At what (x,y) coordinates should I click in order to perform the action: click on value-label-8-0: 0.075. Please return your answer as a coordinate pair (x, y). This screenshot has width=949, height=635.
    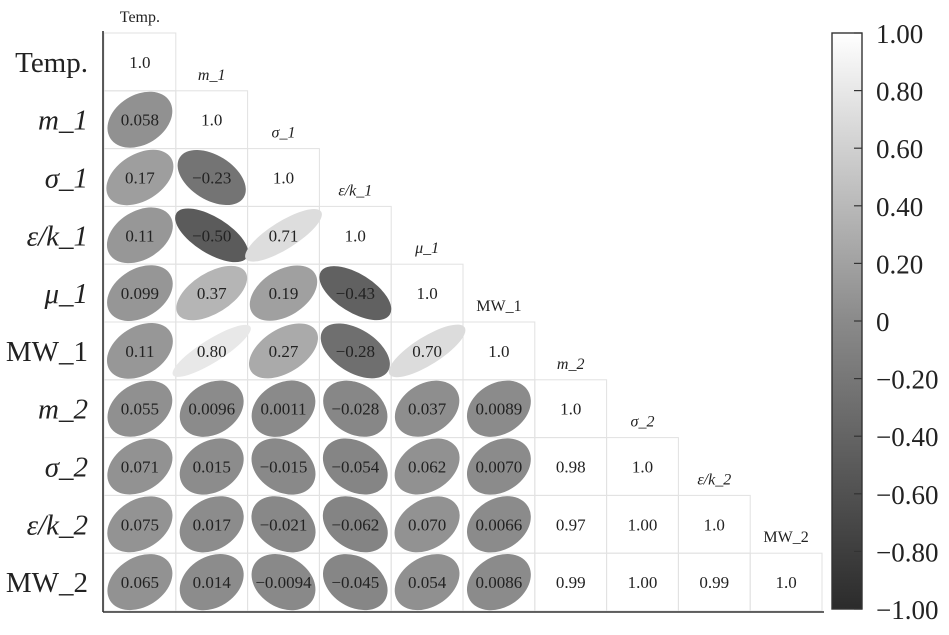
    Looking at the image, I should click on (140, 524).